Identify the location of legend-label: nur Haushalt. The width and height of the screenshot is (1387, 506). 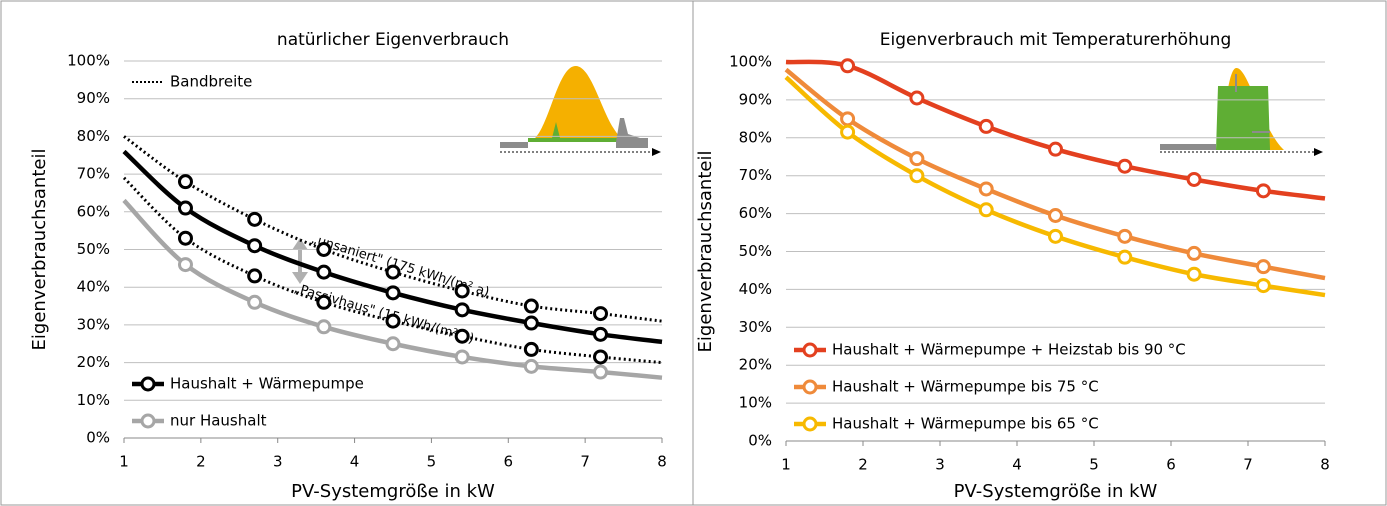
(218, 421).